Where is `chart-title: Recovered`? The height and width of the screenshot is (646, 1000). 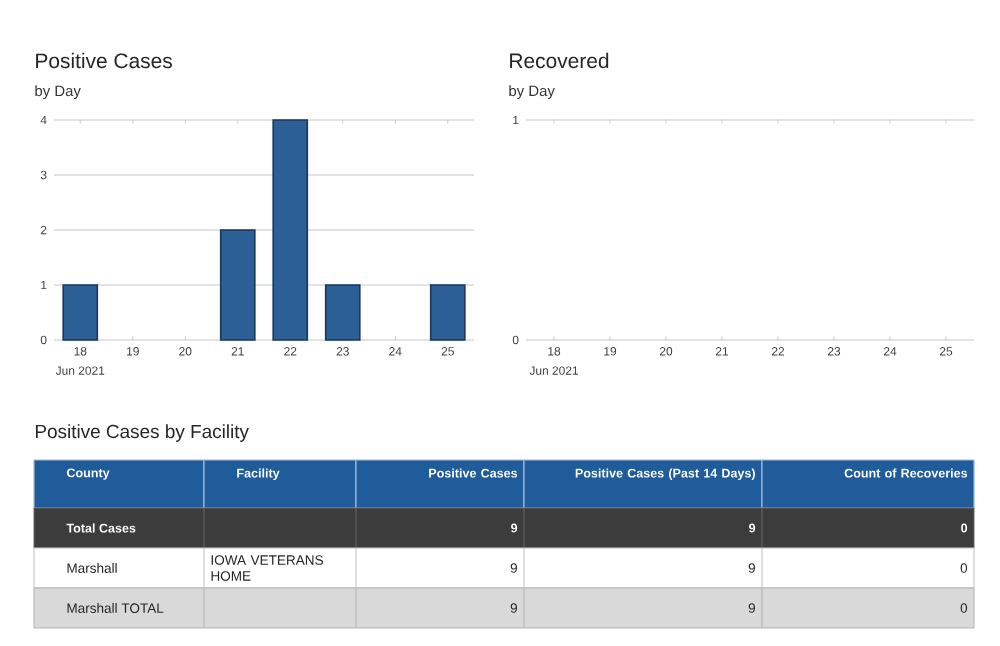 chart-title: Recovered is located at coordinates (559, 60).